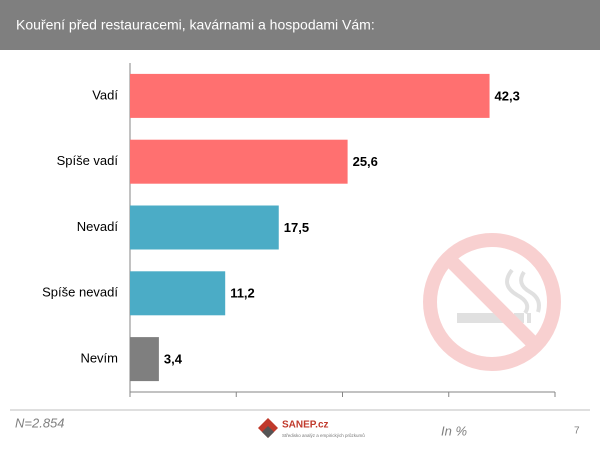 The width and height of the screenshot is (600, 455). Describe the element at coordinates (80, 292) in the screenshot. I see `category-label: Spíše nevadí` at that location.